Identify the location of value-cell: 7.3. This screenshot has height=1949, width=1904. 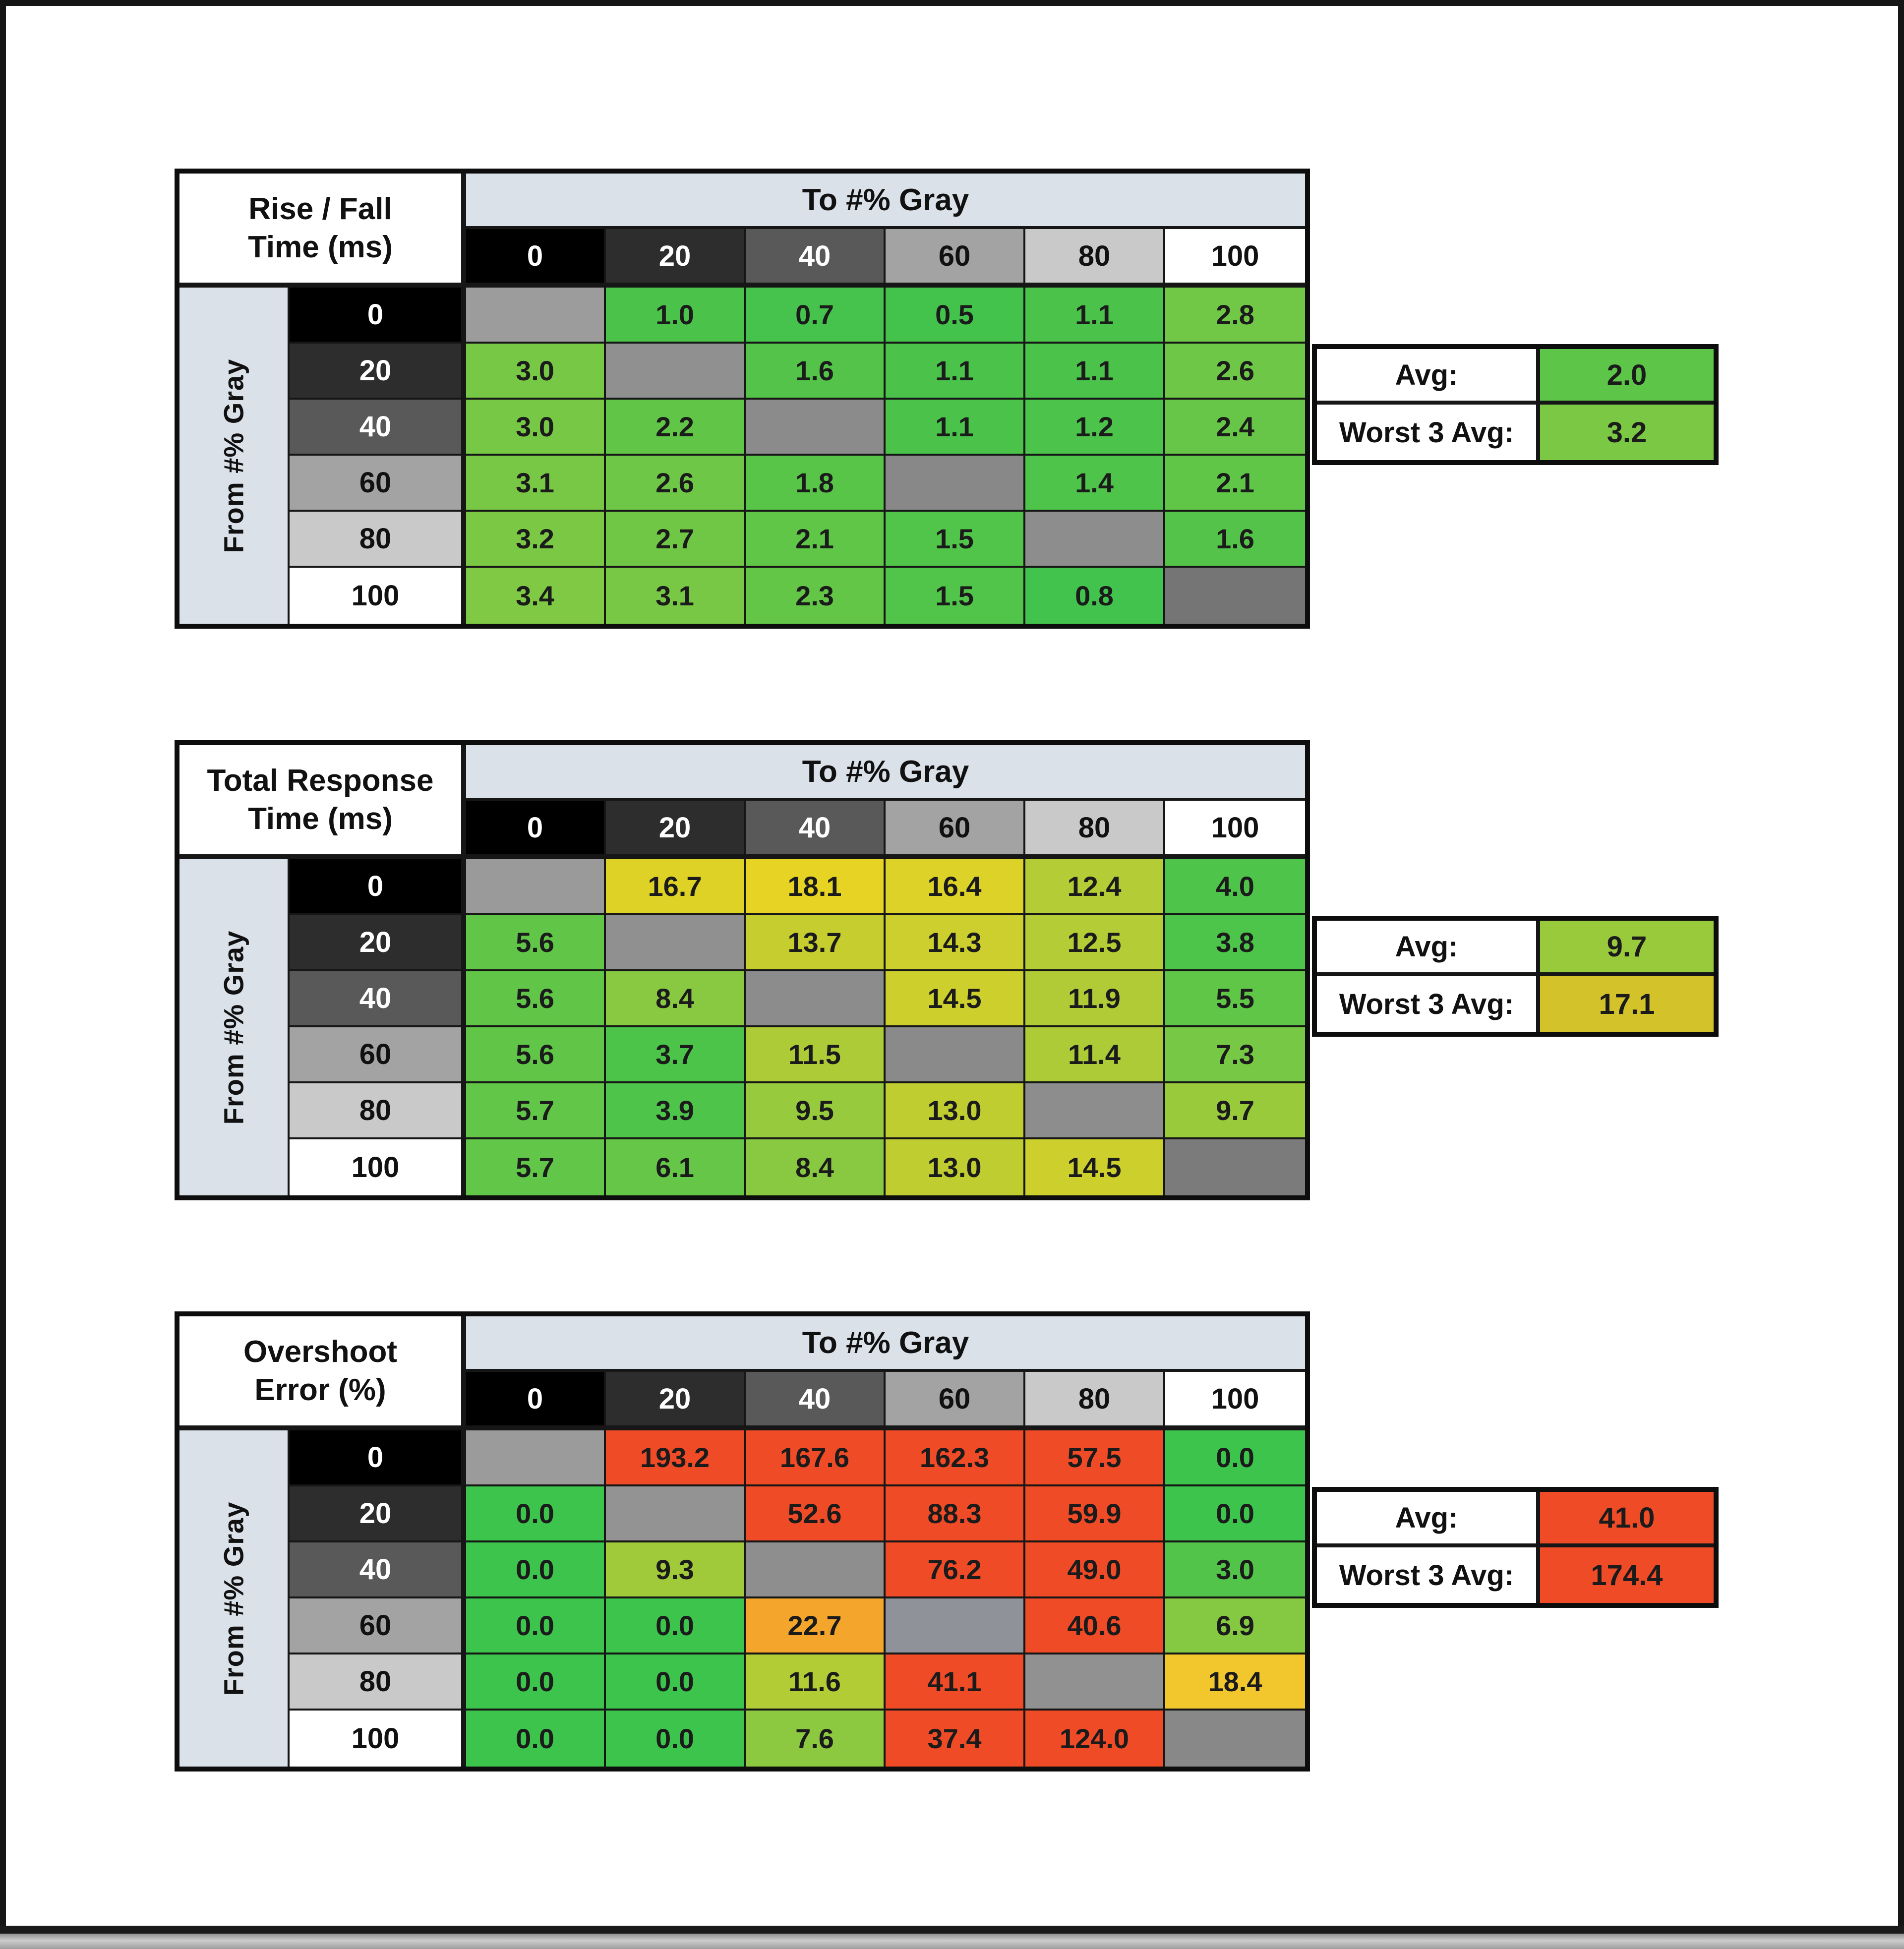
(1235, 1055).